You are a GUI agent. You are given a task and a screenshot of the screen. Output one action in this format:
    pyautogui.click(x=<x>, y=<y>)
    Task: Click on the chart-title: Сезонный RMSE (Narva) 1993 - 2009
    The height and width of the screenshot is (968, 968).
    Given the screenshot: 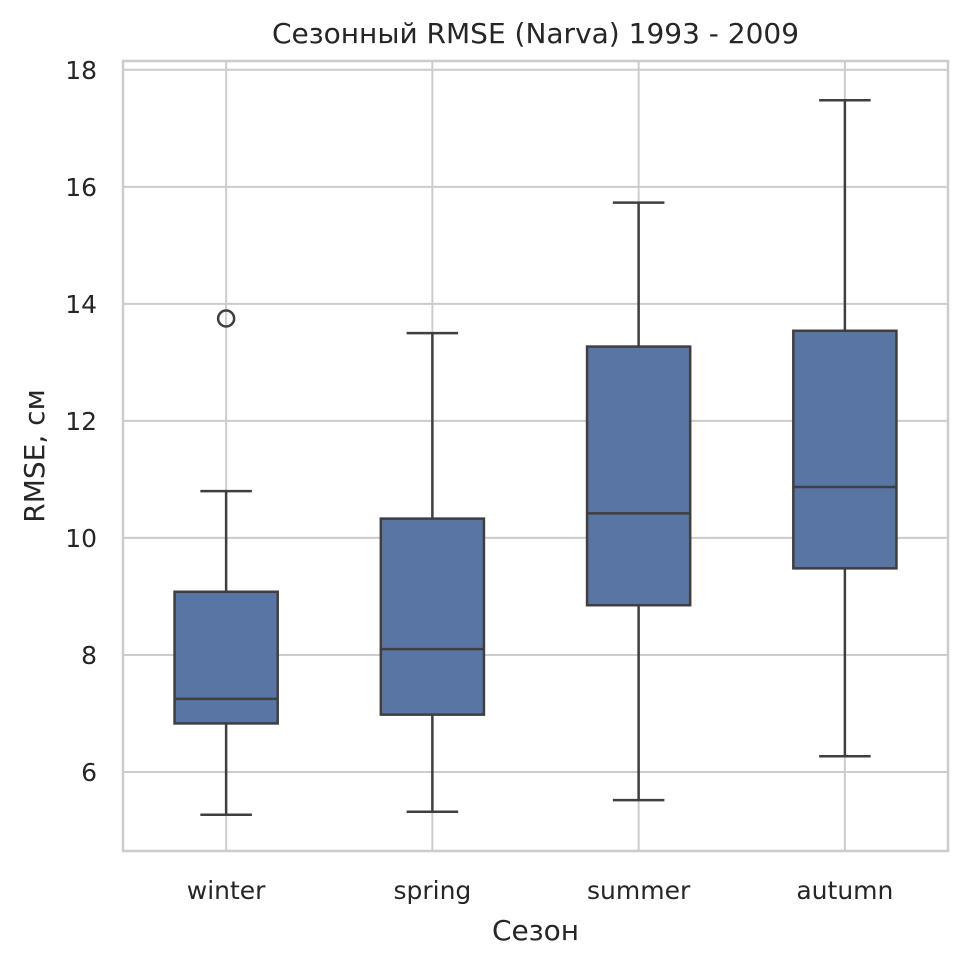 What is the action you would take?
    pyautogui.click(x=535, y=33)
    